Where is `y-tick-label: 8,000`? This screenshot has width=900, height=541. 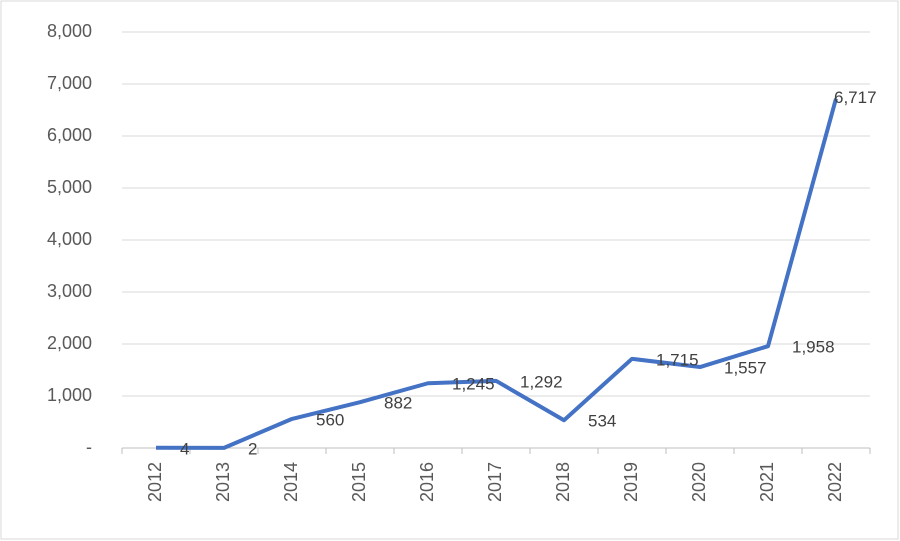 y-tick-label: 8,000 is located at coordinates (69, 31).